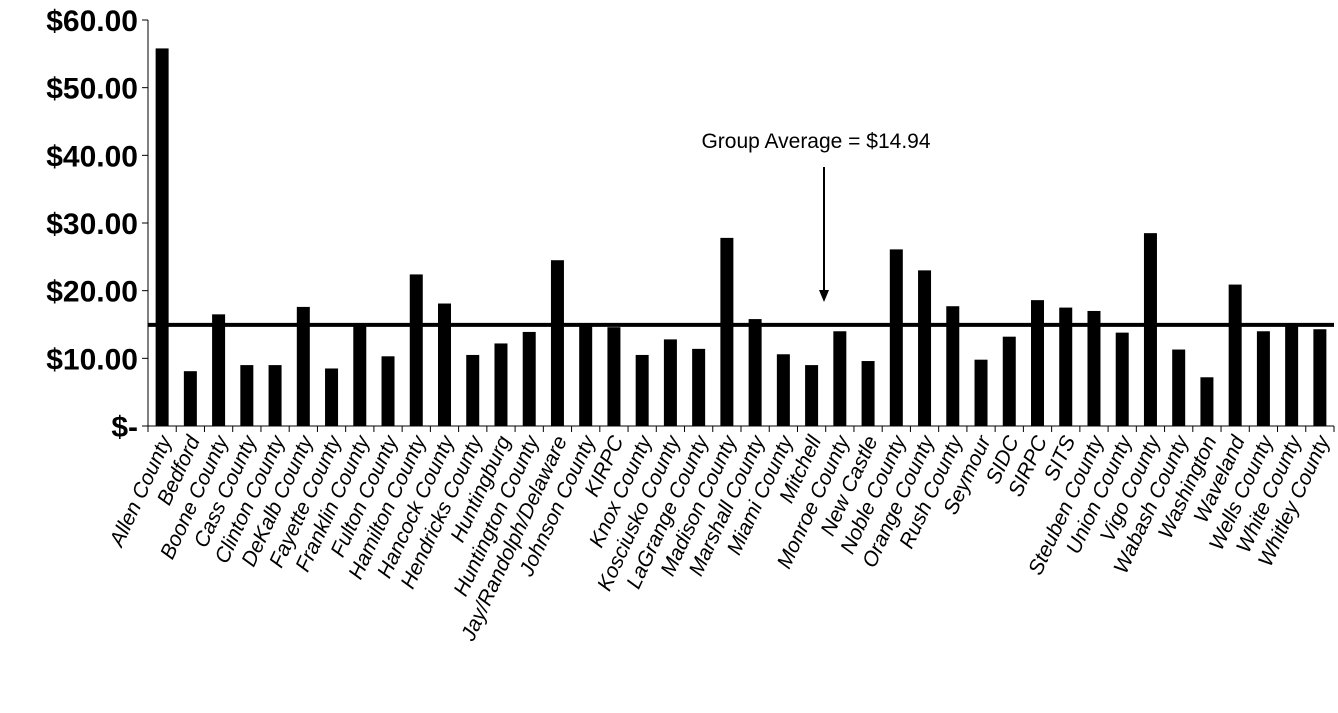 The width and height of the screenshot is (1338, 713). Describe the element at coordinates (815, 141) in the screenshot. I see `group-average-annotation: Group Average = $14.94` at that location.